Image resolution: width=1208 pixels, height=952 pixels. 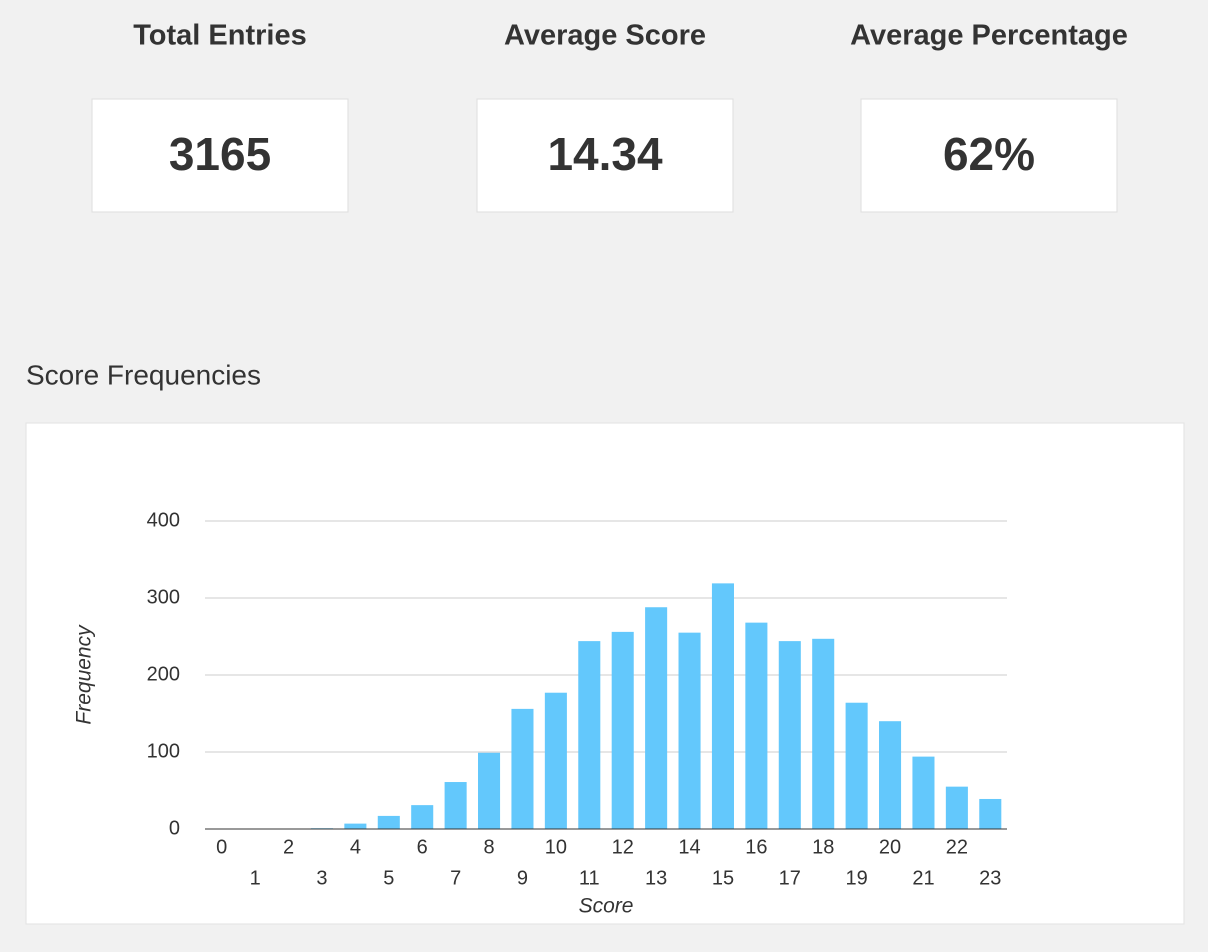 I want to click on x-tick-label: 12, so click(x=623, y=847).